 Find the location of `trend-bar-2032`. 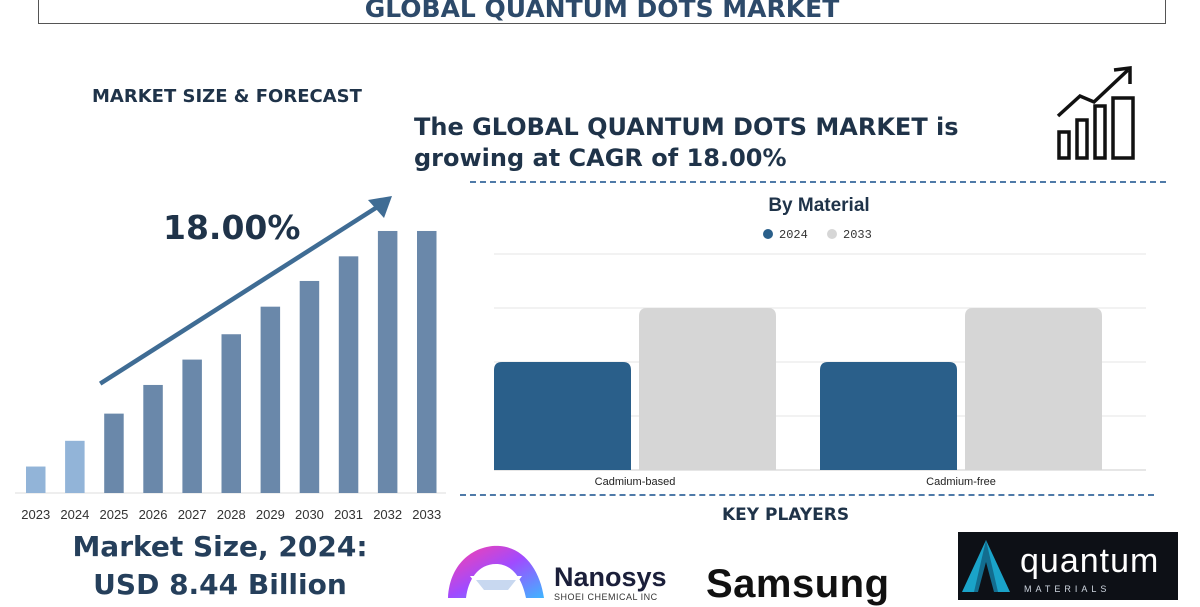

trend-bar-2032 is located at coordinates (387, 361).